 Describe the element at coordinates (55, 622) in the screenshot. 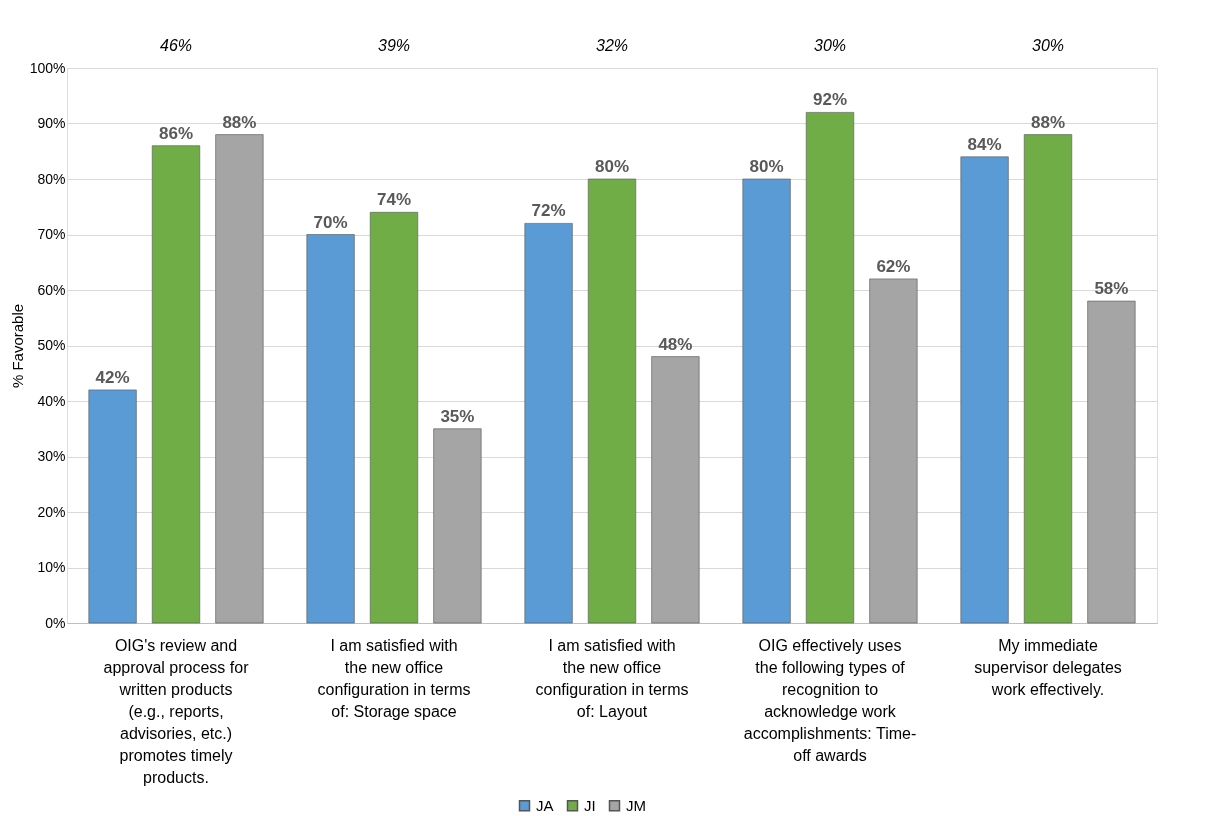

I see `y-tick-label: 0%` at that location.